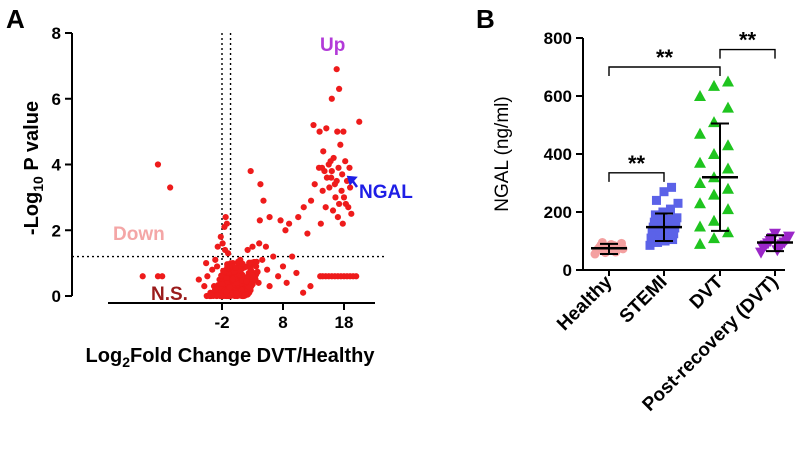 This screenshot has width=810, height=461. What do you see at coordinates (485, 19) in the screenshot?
I see `panel-b-label: B` at bounding box center [485, 19].